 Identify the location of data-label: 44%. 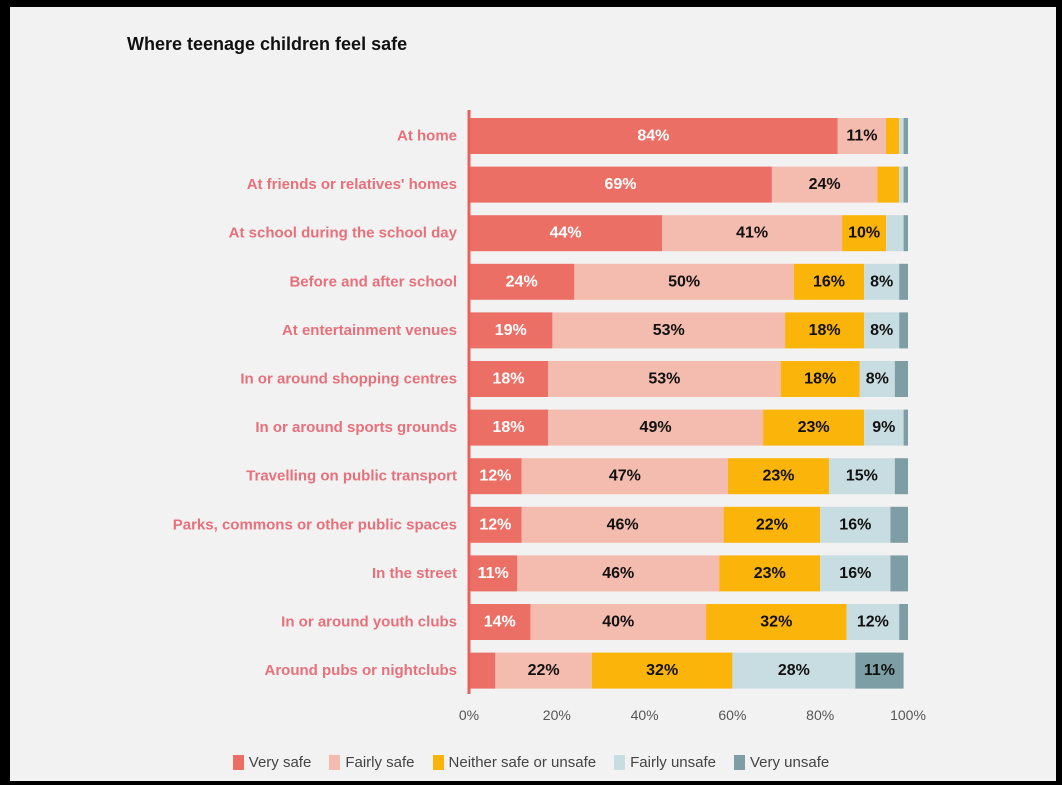
(566, 233).